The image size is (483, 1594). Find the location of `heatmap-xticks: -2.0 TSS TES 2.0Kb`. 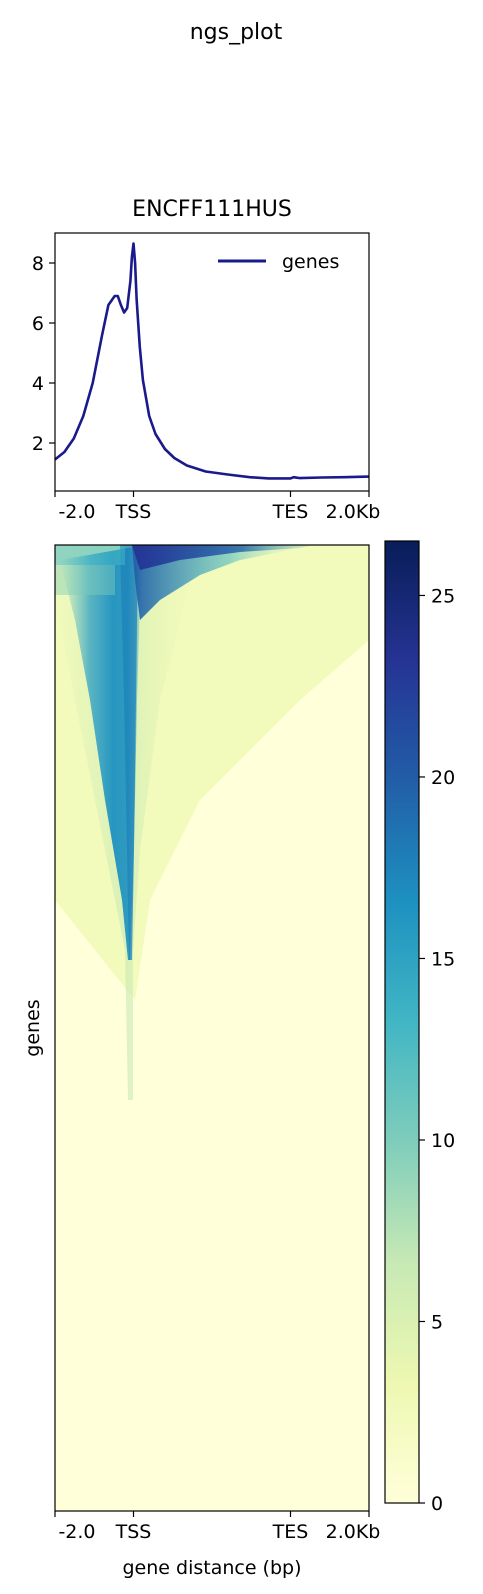

heatmap-xticks: -2.0 TSS TES 2.0Kb is located at coordinates (217, 1527).